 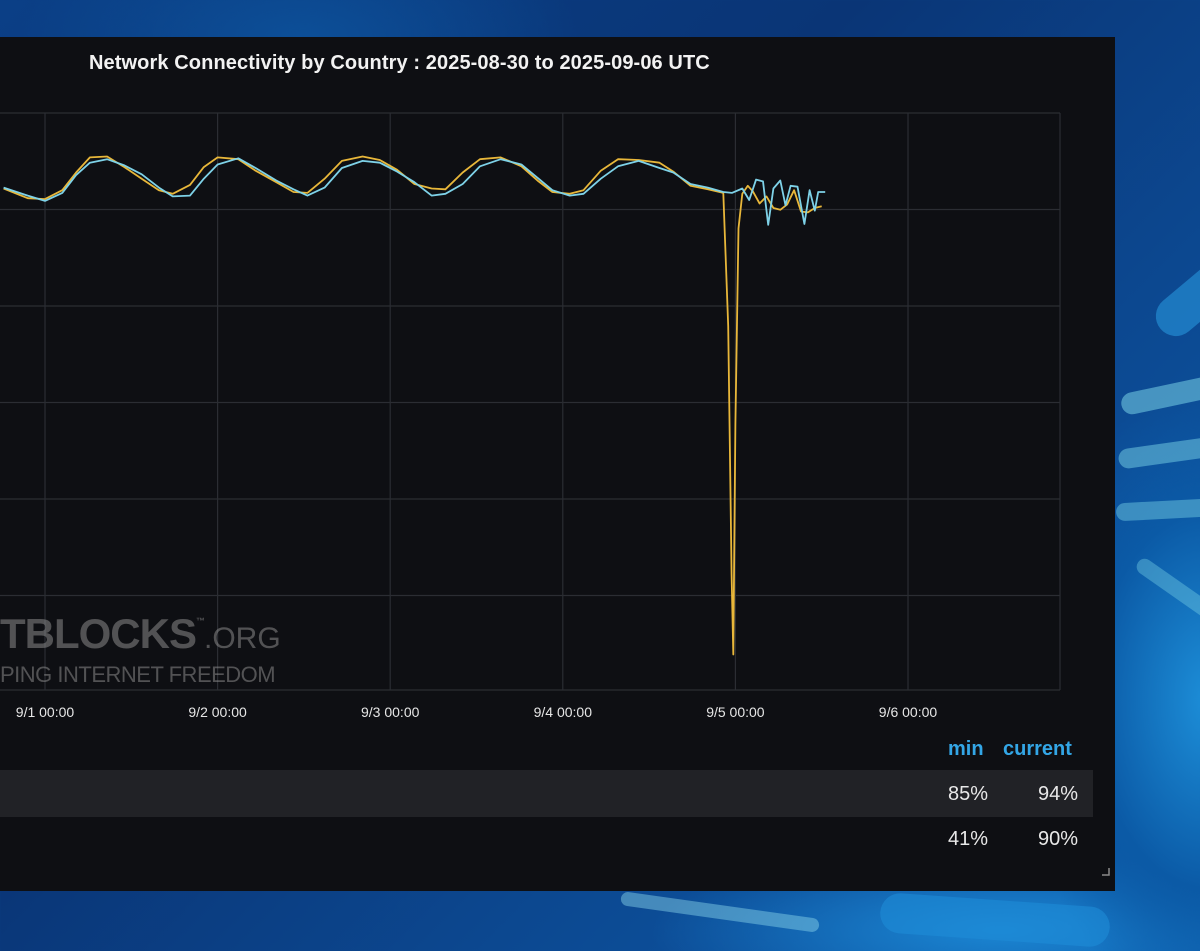 What do you see at coordinates (414, 191) in the screenshot?
I see `series-line` at bounding box center [414, 191].